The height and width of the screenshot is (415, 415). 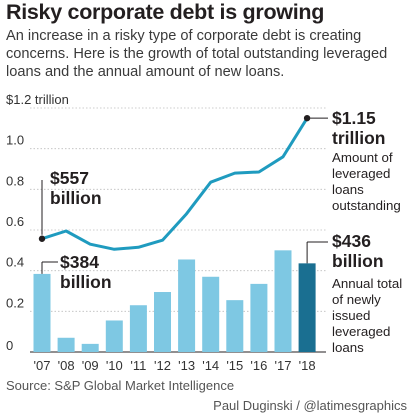 What do you see at coordinates (120, 385) in the screenshot?
I see `source-note: Source: S&P Global Market Intelligence` at bounding box center [120, 385].